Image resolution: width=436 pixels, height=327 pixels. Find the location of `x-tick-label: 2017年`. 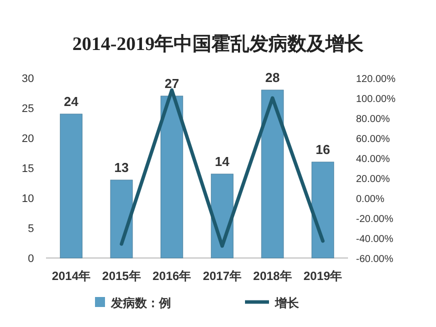

x-tick-label: 2017年 is located at coordinates (222, 276).